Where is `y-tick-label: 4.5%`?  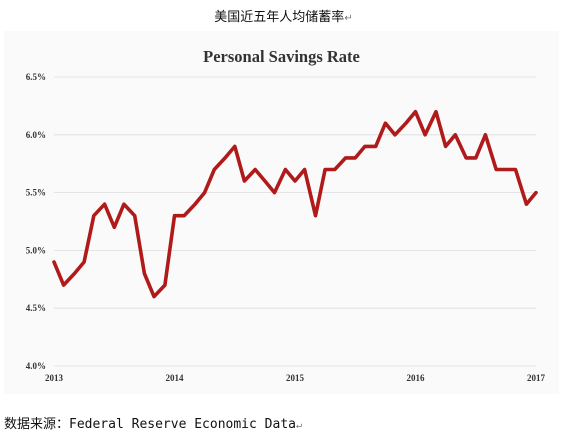 y-tick-label: 4.5% is located at coordinates (36, 308).